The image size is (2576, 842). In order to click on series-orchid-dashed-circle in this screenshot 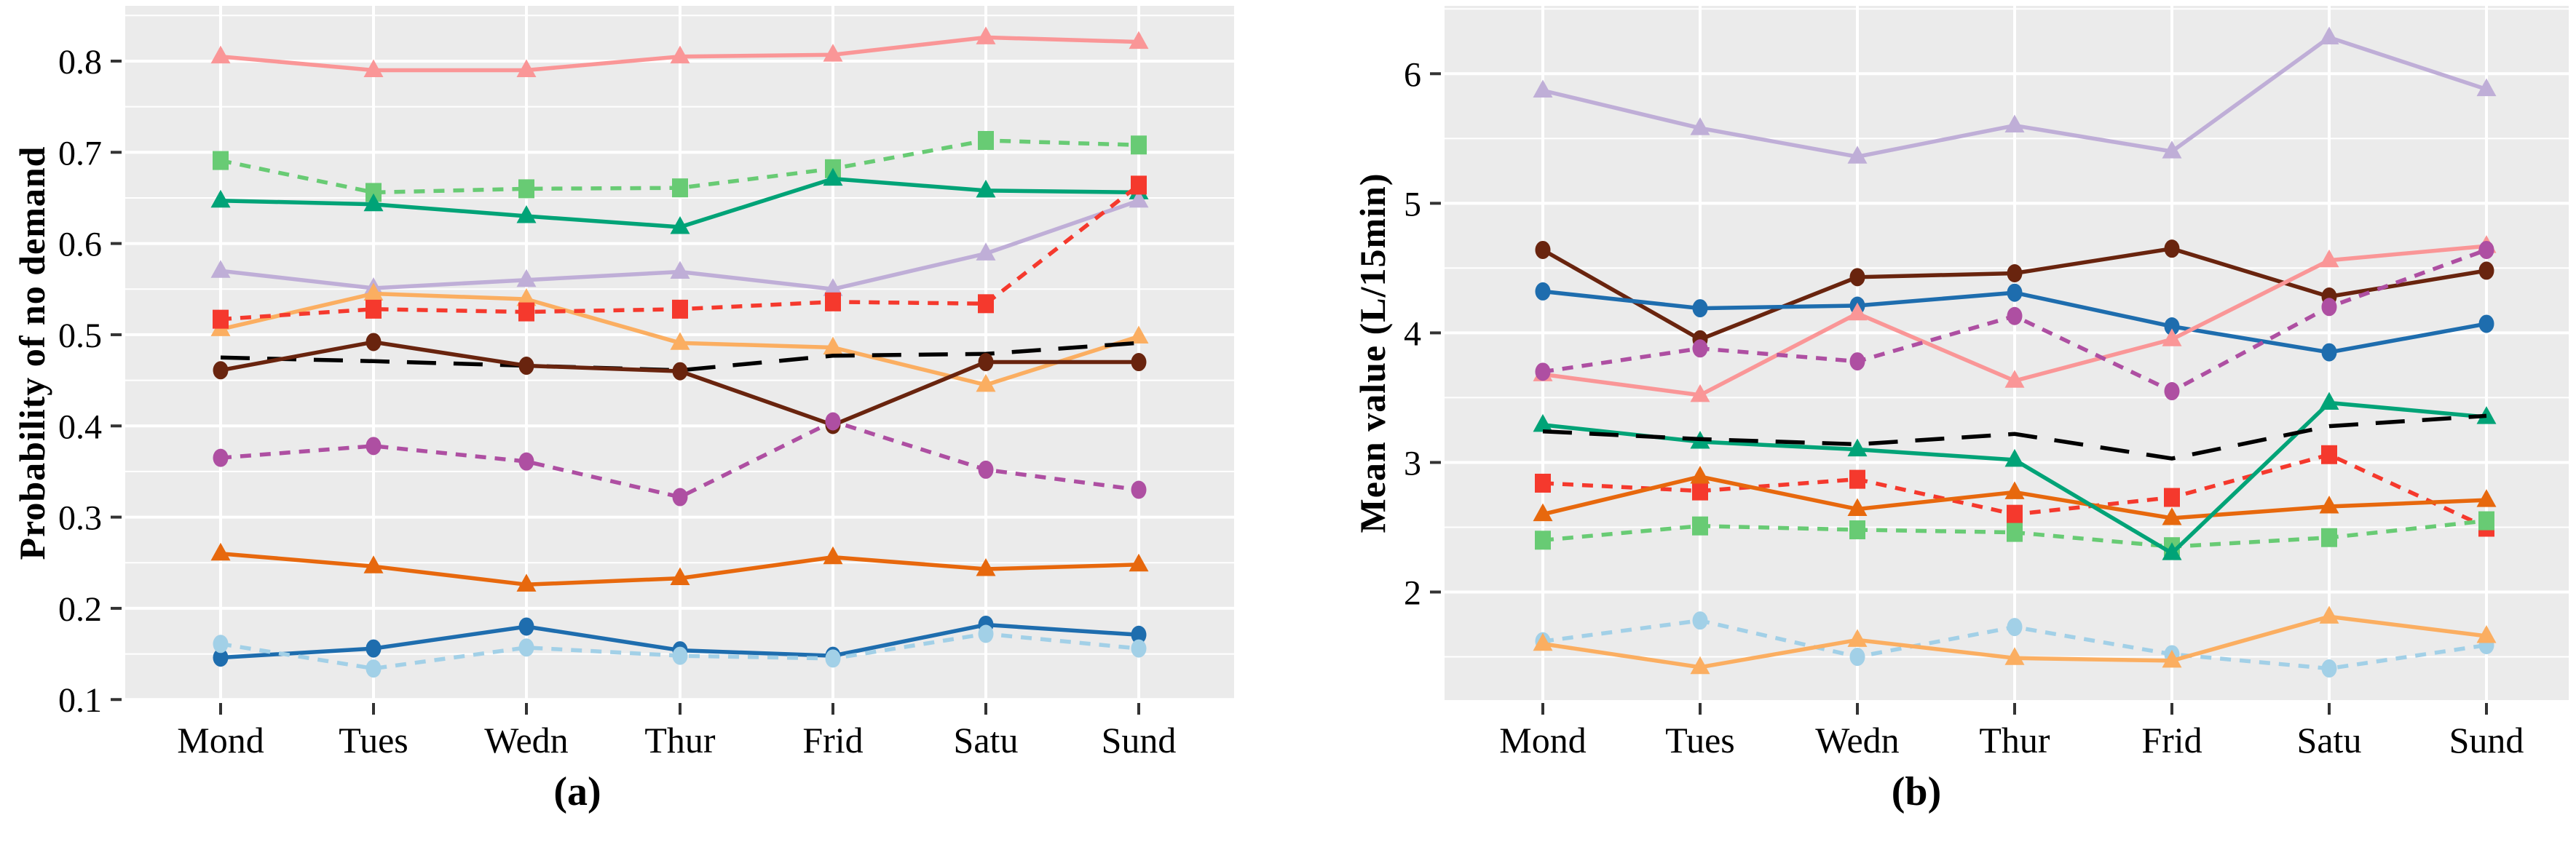, I will do `click(680, 459)`.